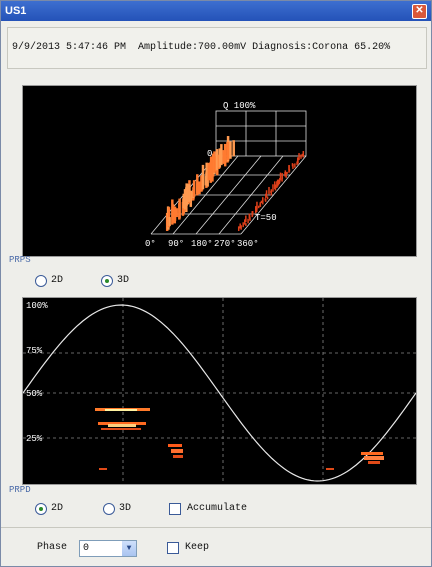  What do you see at coordinates (34, 394) in the screenshot?
I see `y-label: 50%` at bounding box center [34, 394].